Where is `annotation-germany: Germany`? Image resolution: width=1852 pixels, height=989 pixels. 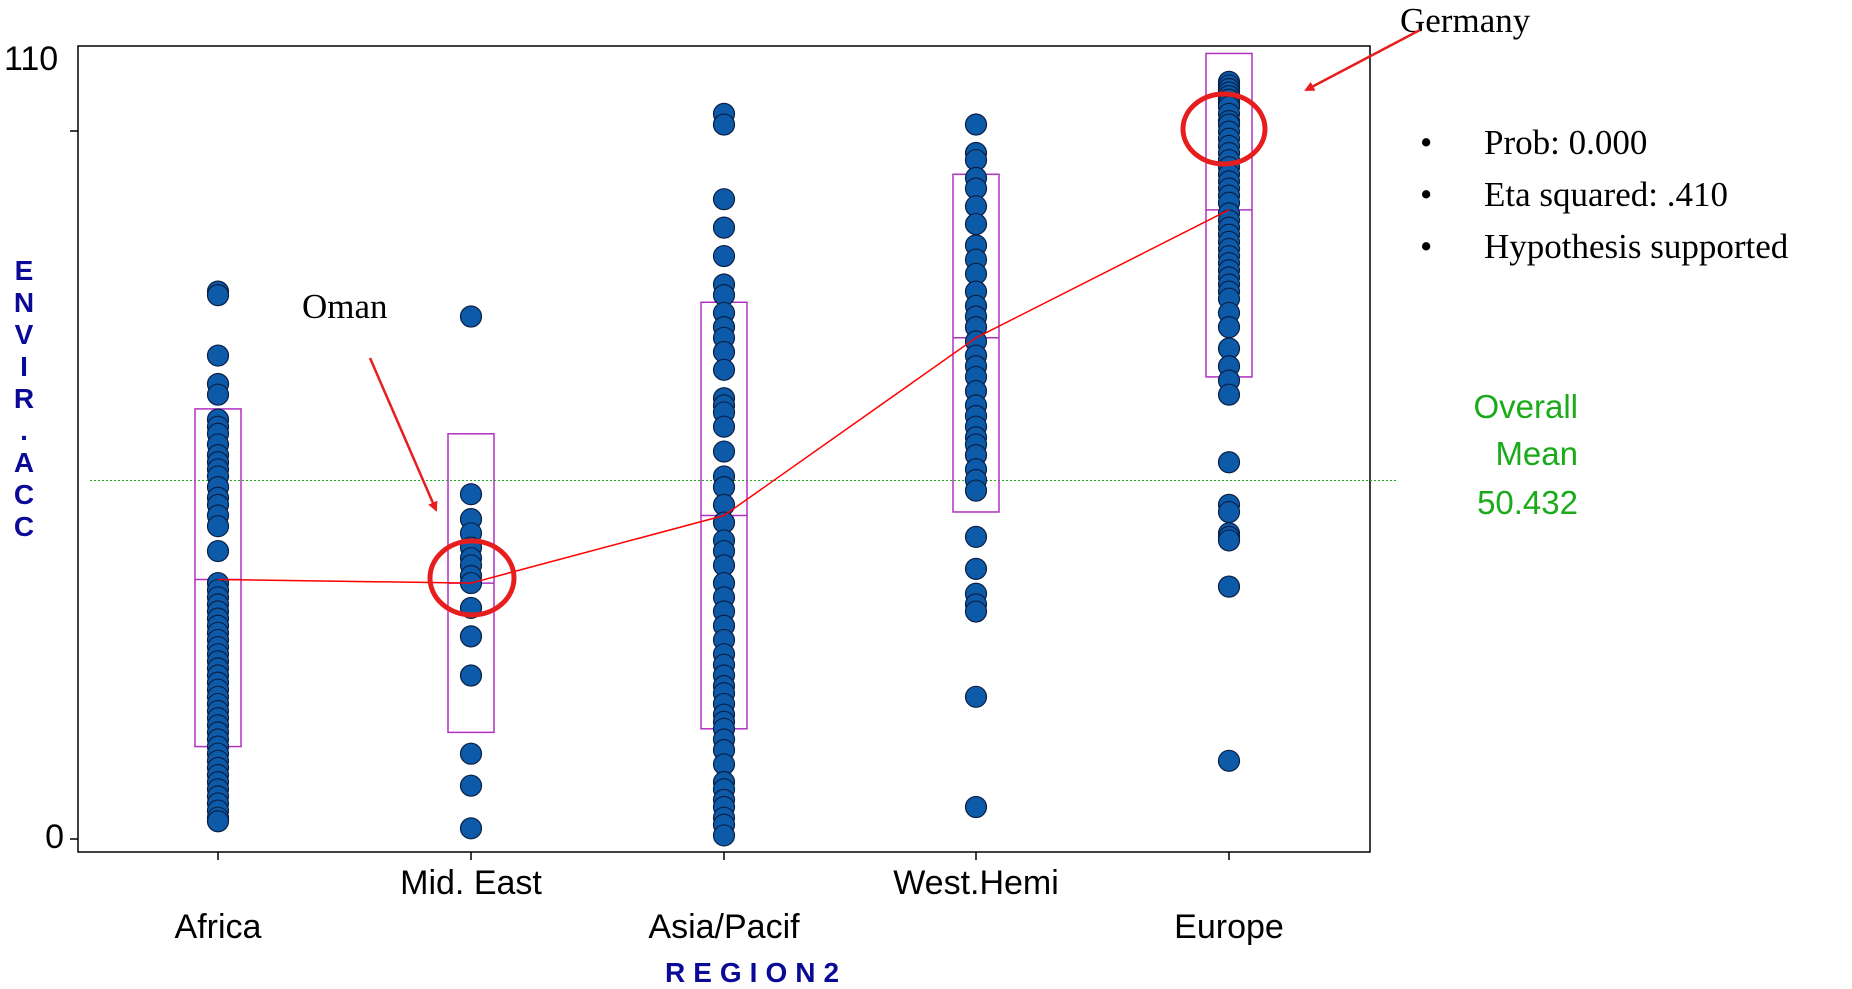
annotation-germany: Germany is located at coordinates (1465, 20).